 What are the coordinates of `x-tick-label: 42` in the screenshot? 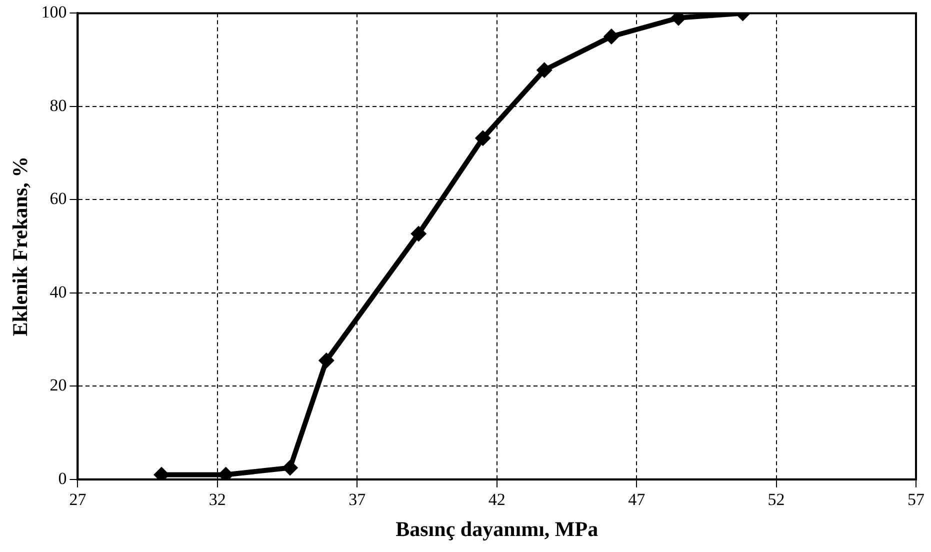 It's located at (497, 500).